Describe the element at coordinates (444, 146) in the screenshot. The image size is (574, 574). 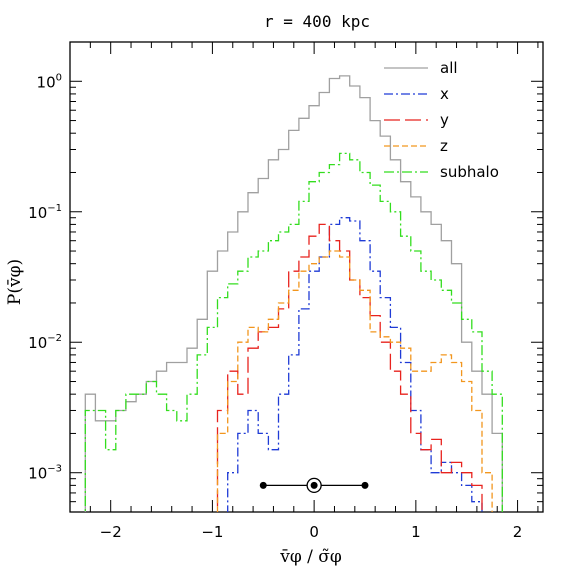
I see `legend-label-z: z` at that location.